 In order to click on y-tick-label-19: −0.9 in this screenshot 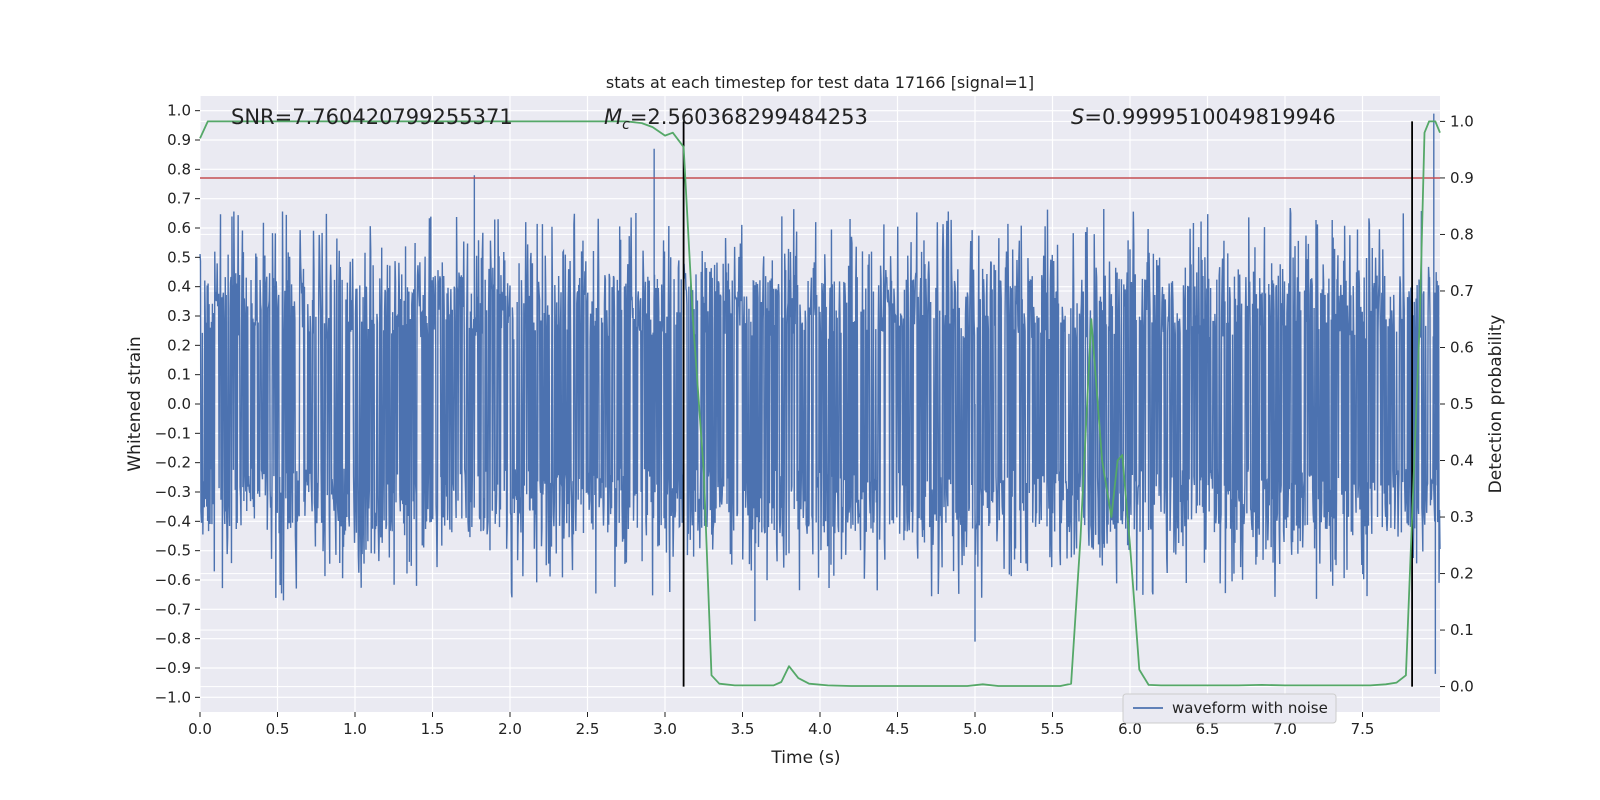, I will do `click(173, 668)`.